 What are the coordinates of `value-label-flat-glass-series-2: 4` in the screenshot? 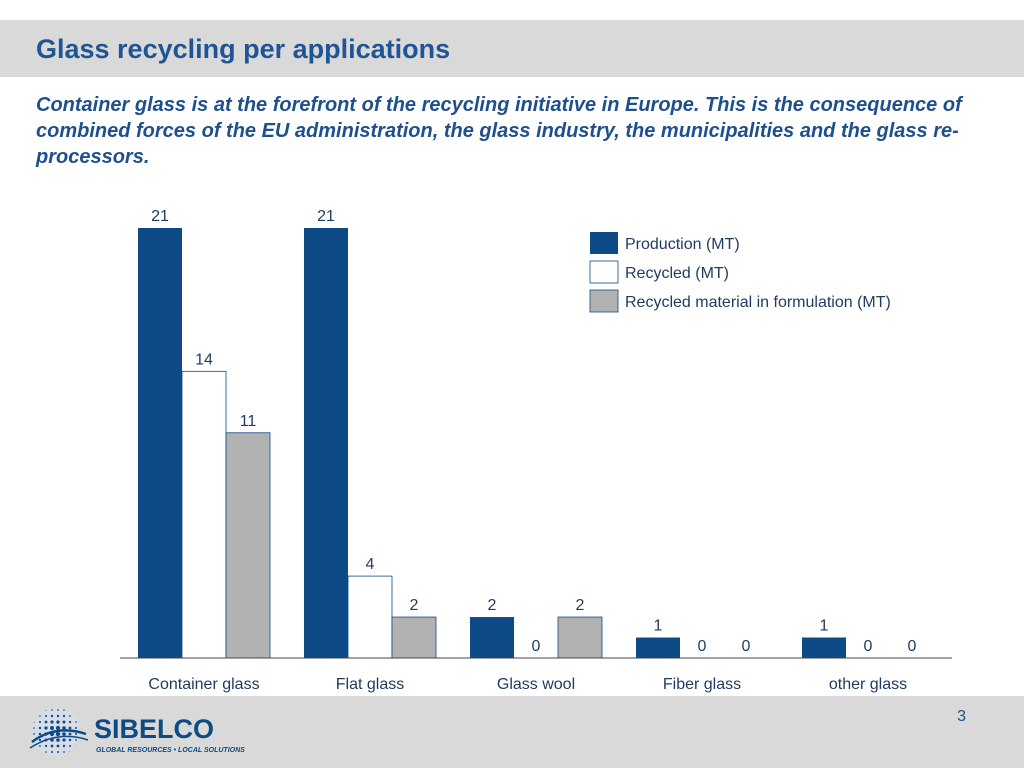 It's located at (370, 564).